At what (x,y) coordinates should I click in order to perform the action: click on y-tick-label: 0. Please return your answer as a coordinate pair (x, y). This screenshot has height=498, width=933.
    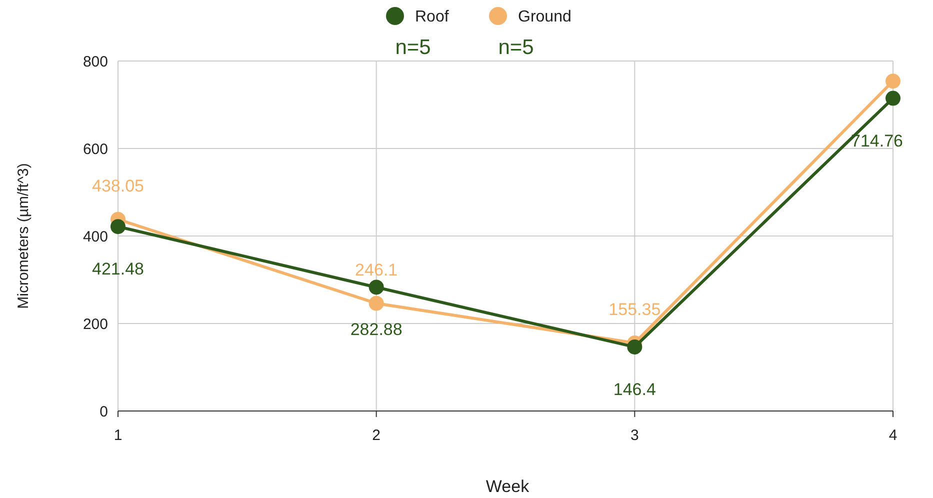
    Looking at the image, I should click on (104, 411).